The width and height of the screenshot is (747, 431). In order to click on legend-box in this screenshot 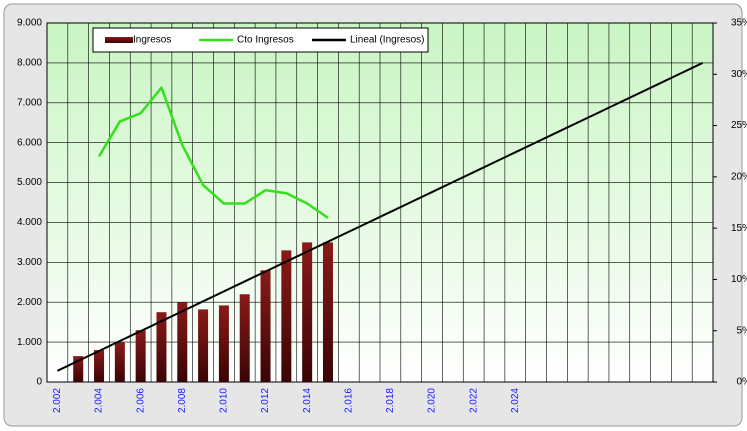, I will do `click(260, 40)`.